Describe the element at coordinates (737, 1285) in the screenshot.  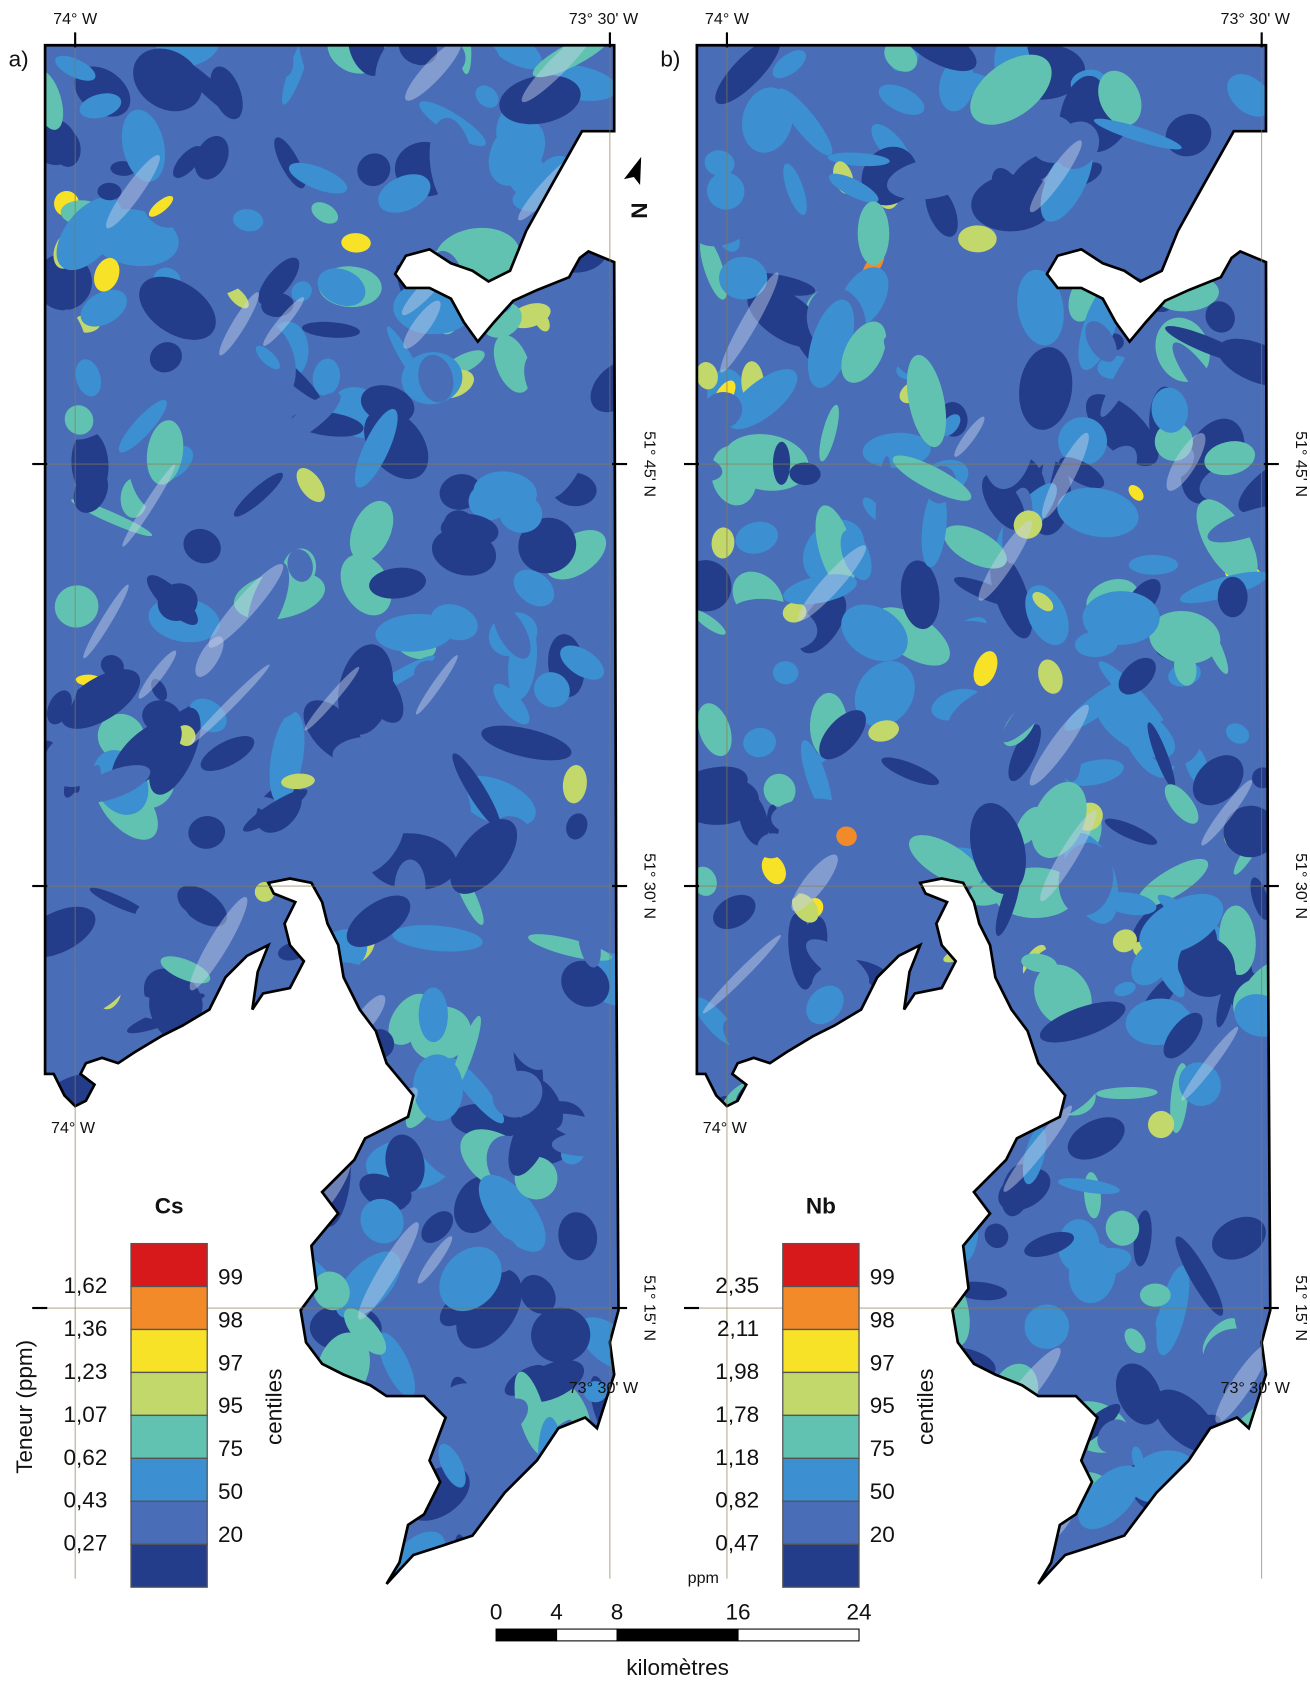
I see `threshold-label: 2,35` at that location.